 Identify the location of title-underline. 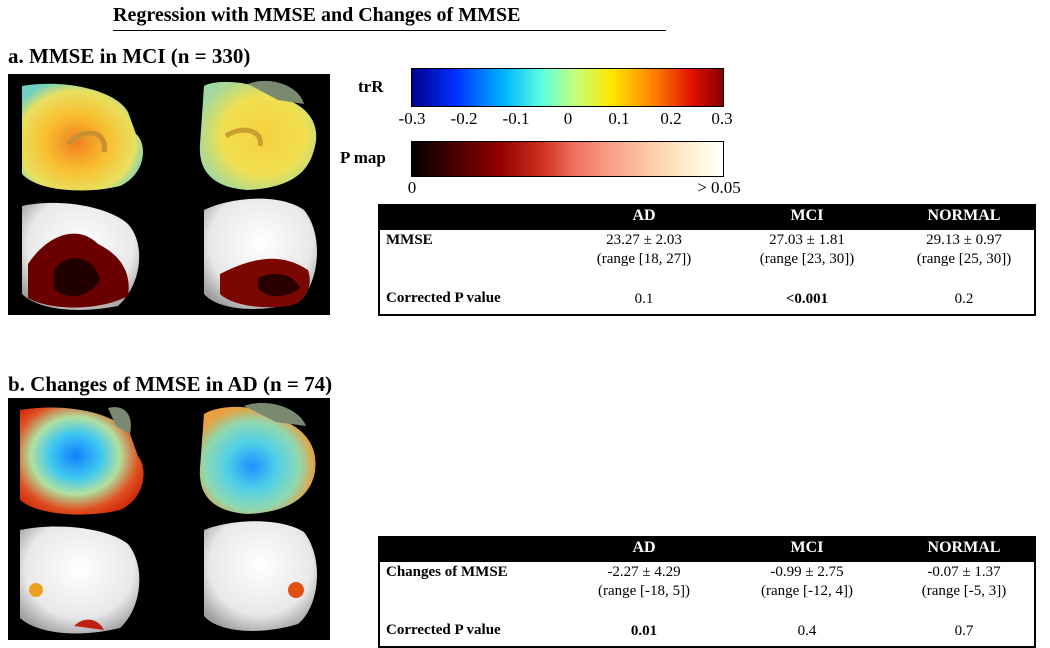
(389, 30).